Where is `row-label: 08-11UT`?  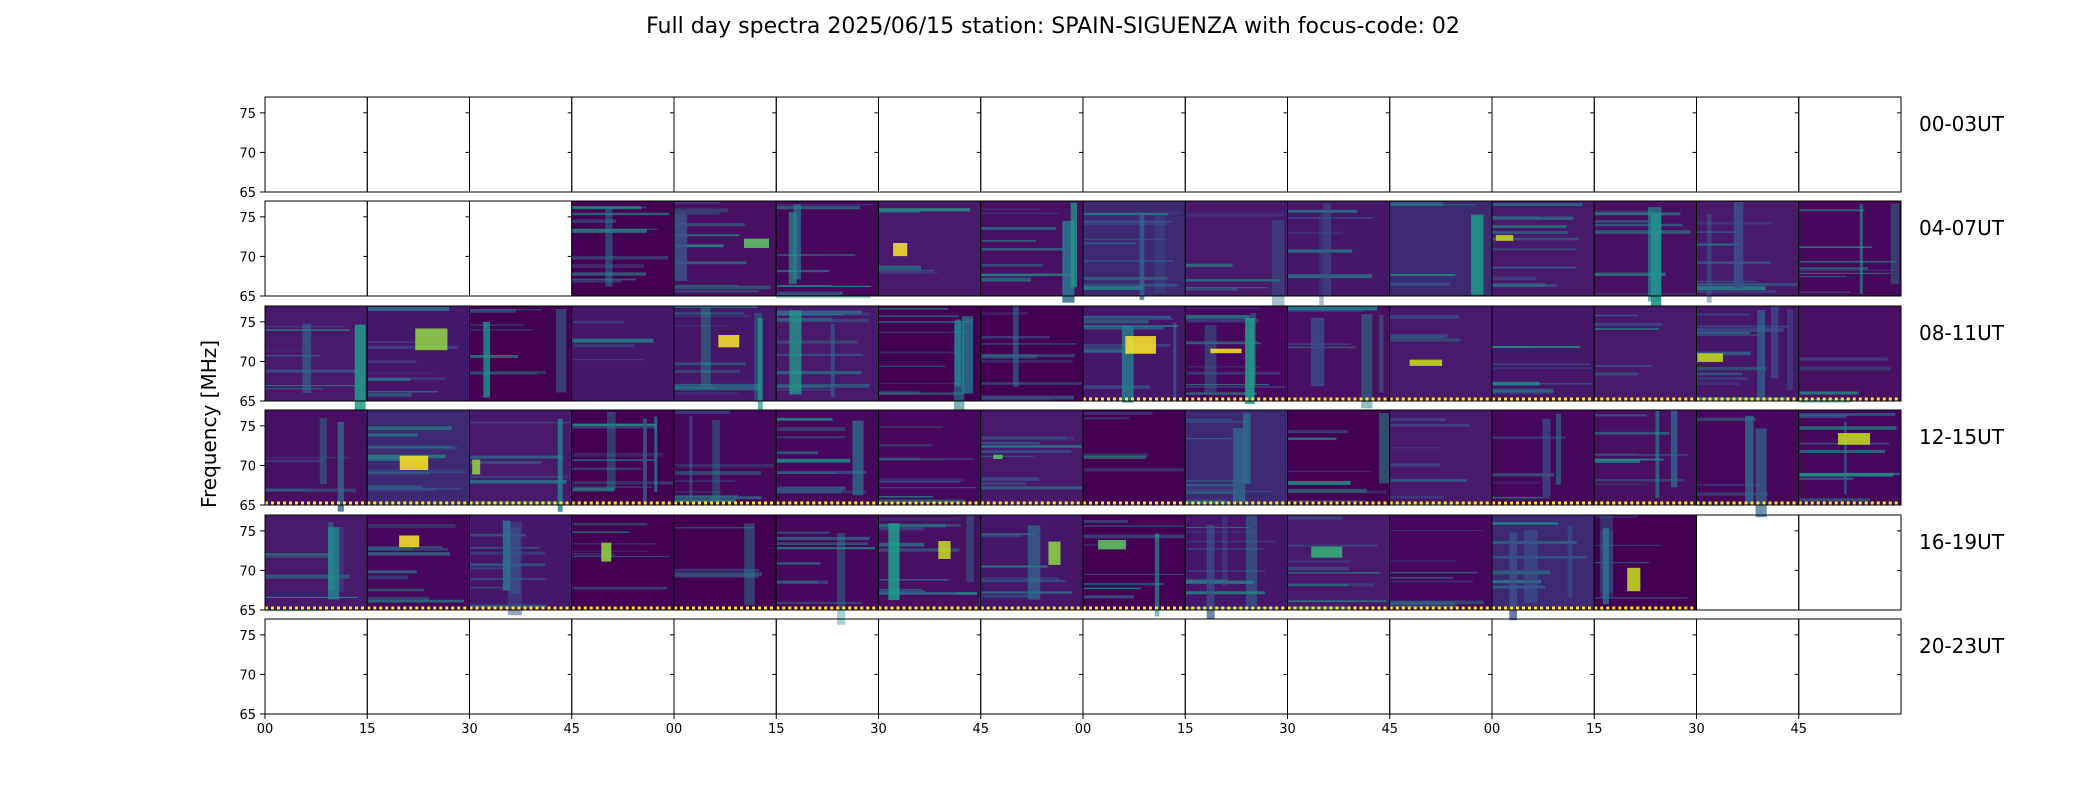
row-label: 08-11UT is located at coordinates (1962, 333).